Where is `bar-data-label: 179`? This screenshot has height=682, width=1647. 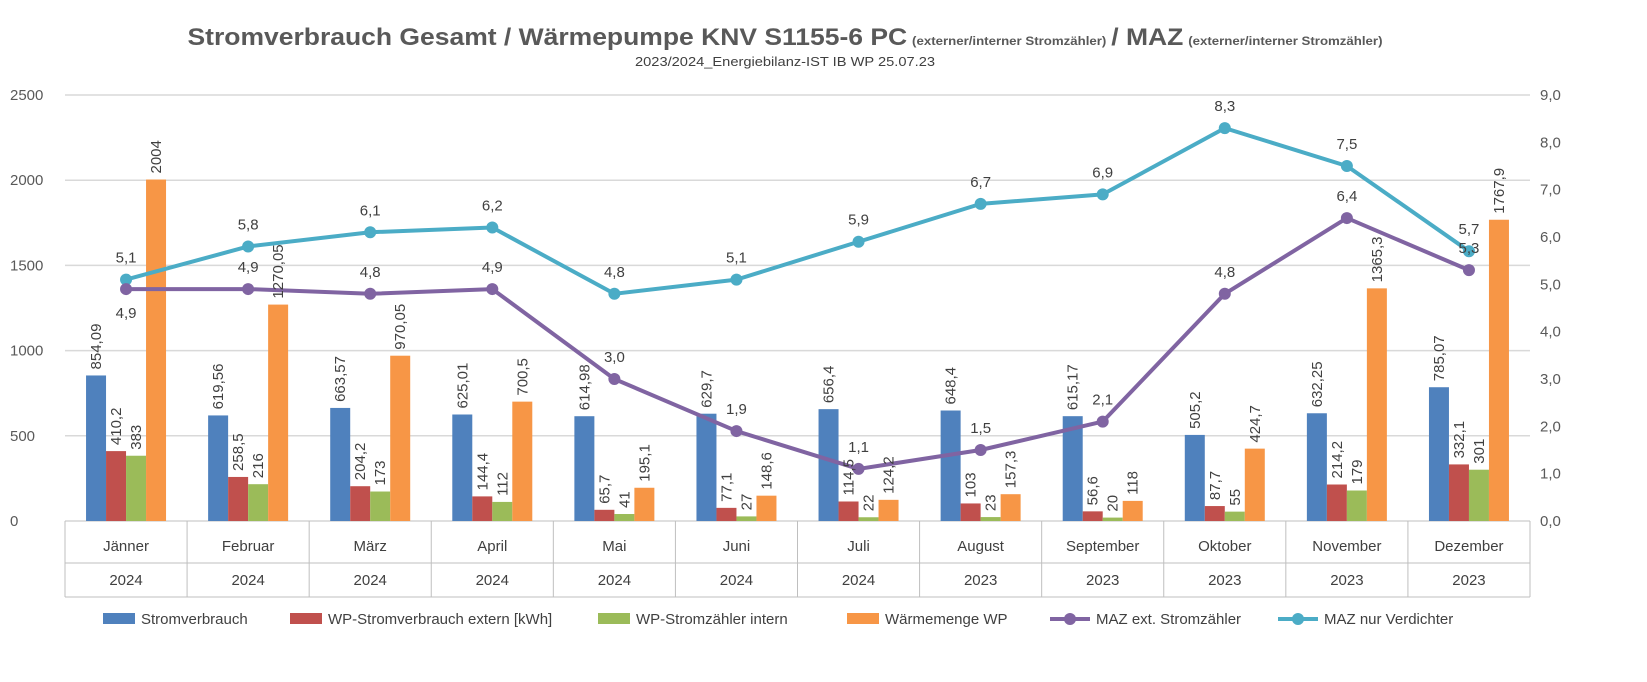 bar-data-label: 179 is located at coordinates (1357, 471).